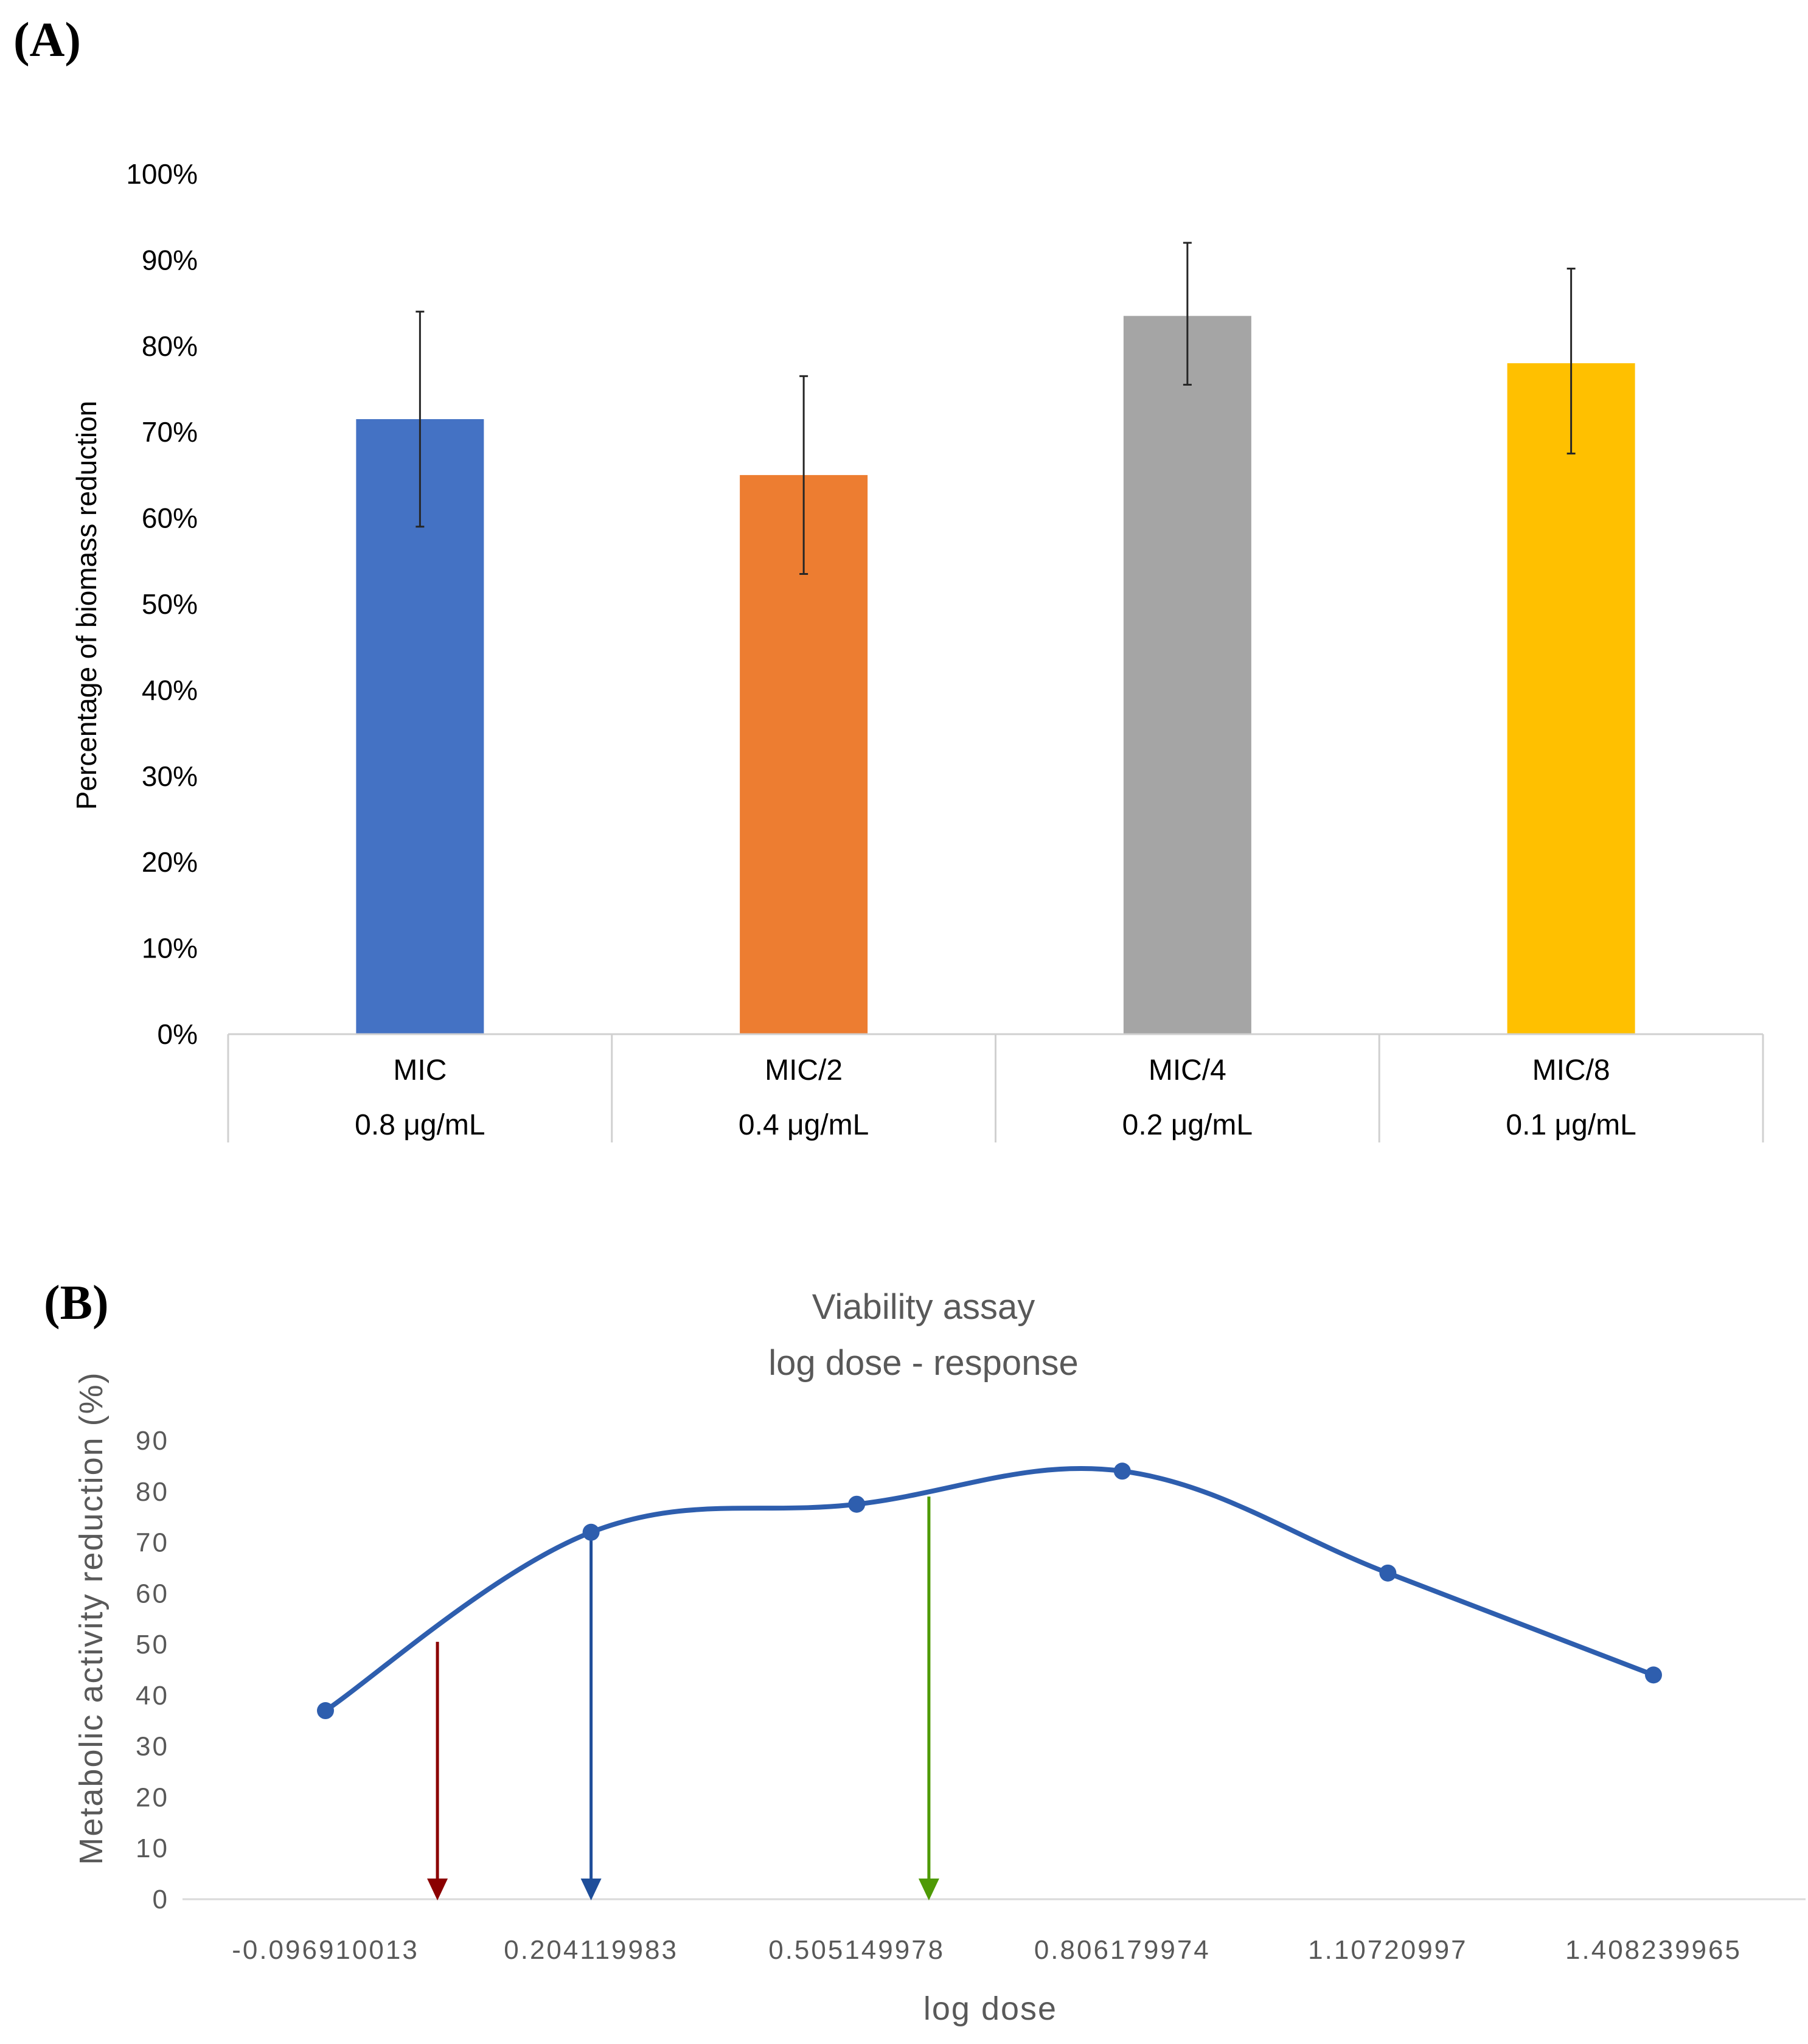 This screenshot has height=2044, width=1808. I want to click on panel-a-y-tick-label: 20%, so click(170, 862).